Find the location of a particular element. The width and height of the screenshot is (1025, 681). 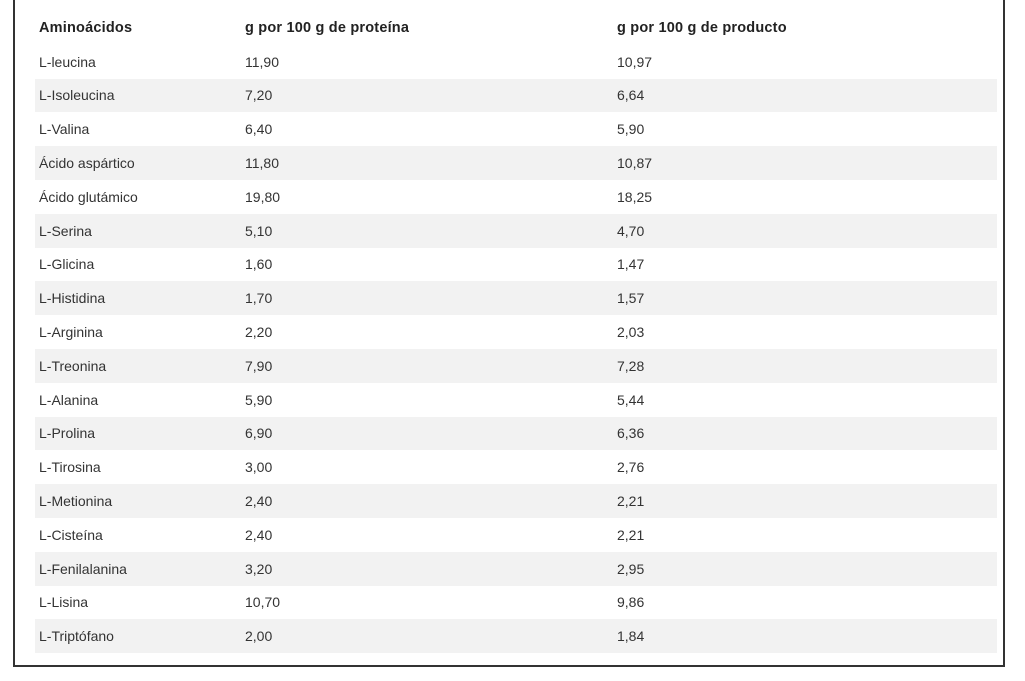

cell-per-protein: 11,80 is located at coordinates (427, 163).